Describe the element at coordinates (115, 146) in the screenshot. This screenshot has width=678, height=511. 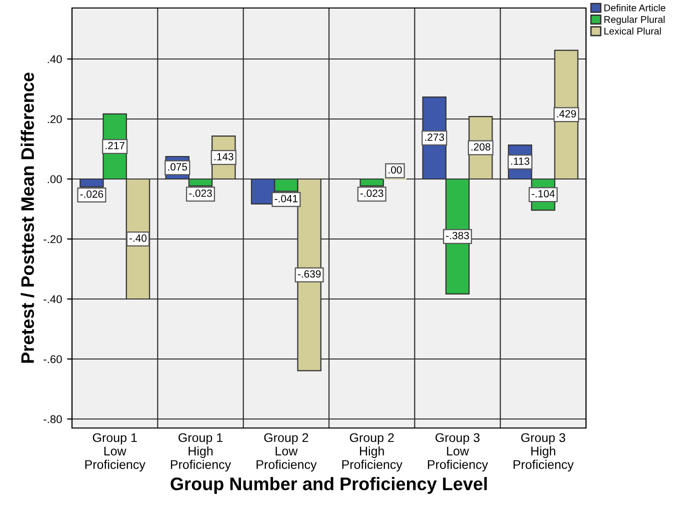
I see `data-label: .217` at that location.